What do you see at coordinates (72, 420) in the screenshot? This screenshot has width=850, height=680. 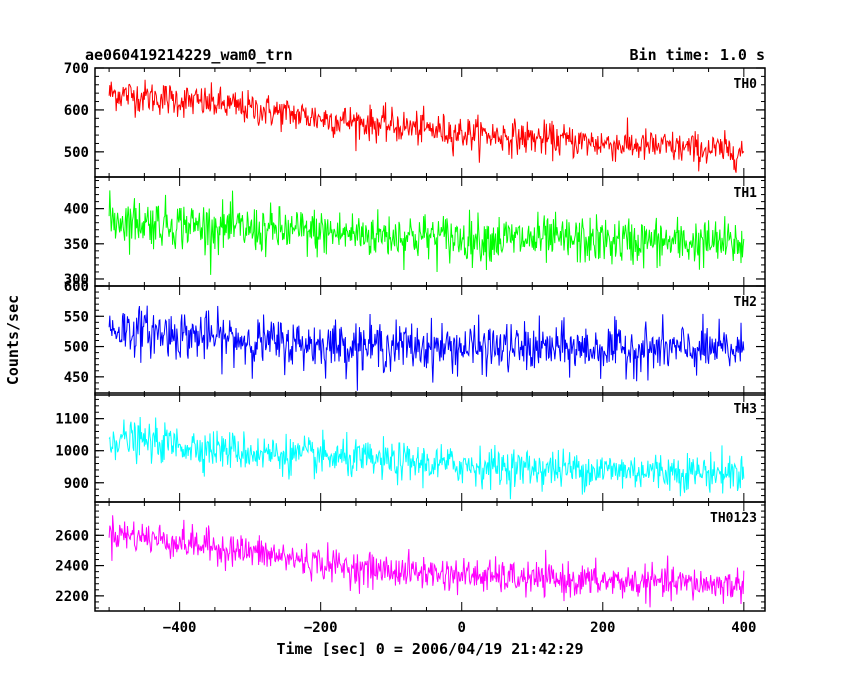 I see `y-tick-label: 1100` at bounding box center [72, 420].